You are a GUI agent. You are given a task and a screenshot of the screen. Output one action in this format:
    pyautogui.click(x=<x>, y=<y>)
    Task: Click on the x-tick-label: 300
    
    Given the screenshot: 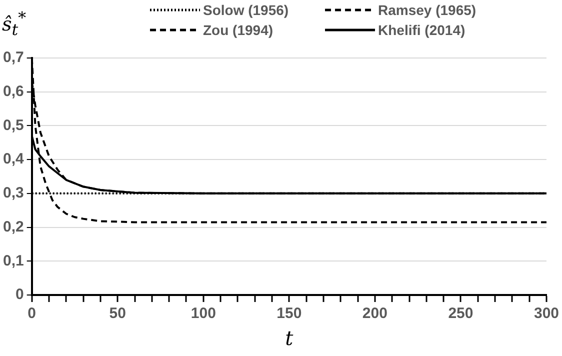 What is the action you would take?
    pyautogui.click(x=546, y=313)
    